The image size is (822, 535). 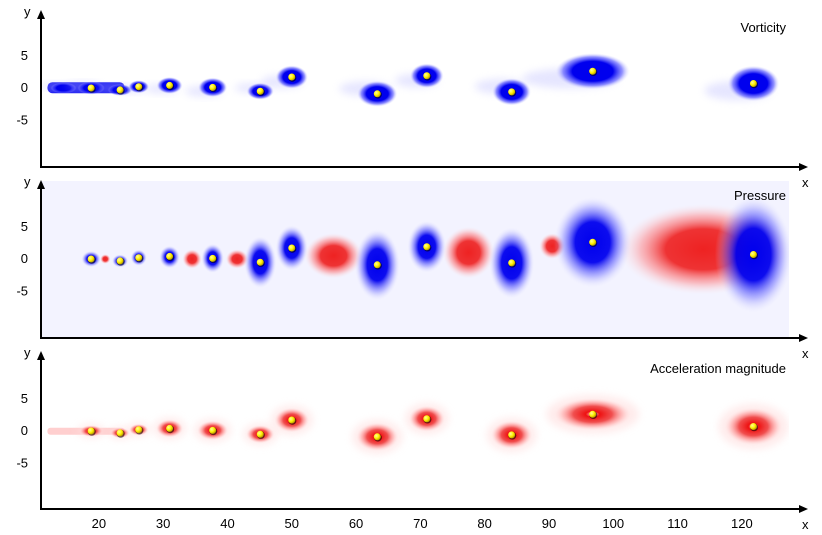 What do you see at coordinates (356, 523) in the screenshot?
I see `x-tick-label: 60` at bounding box center [356, 523].